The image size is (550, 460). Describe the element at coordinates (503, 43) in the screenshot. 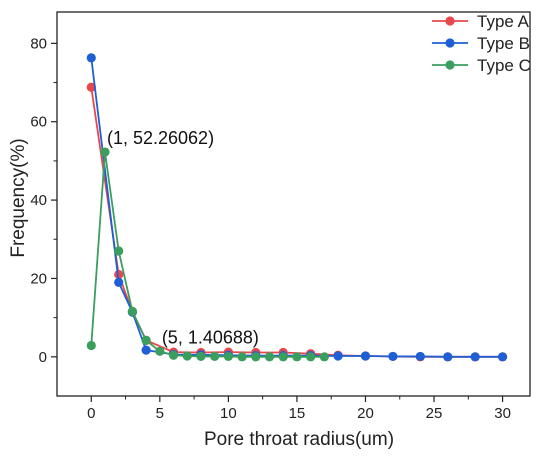

I see `legend-label: Type B` at that location.